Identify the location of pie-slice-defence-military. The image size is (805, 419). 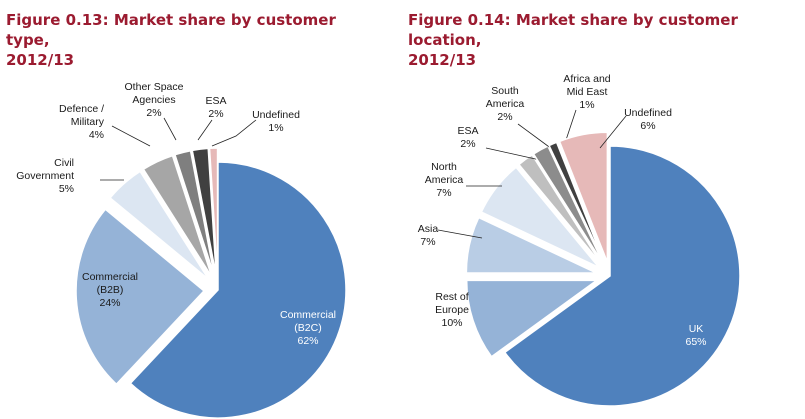
(177, 216).